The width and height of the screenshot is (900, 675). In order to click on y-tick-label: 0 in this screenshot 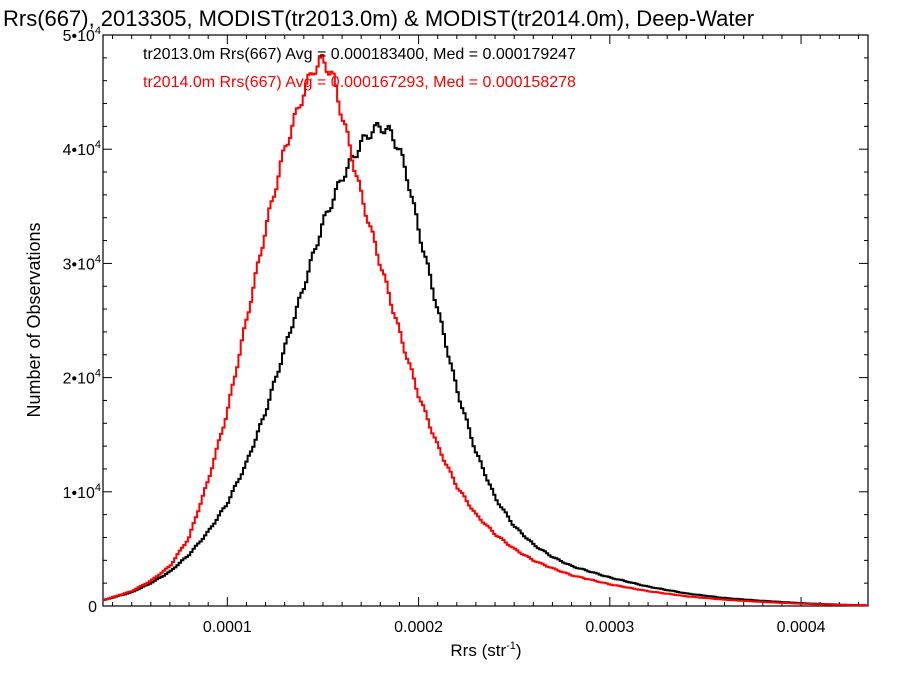, I will do `click(92, 607)`.